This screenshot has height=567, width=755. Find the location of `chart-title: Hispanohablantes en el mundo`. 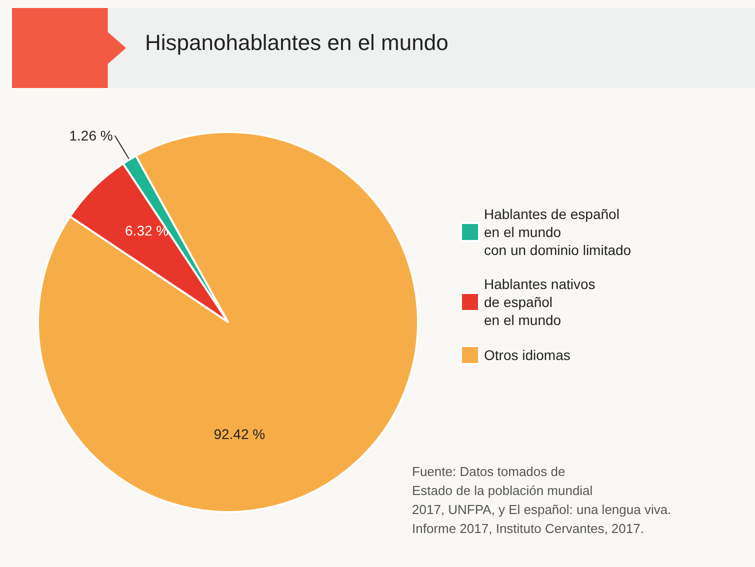

chart-title: Hispanohablantes en el mundo is located at coordinates (296, 43).